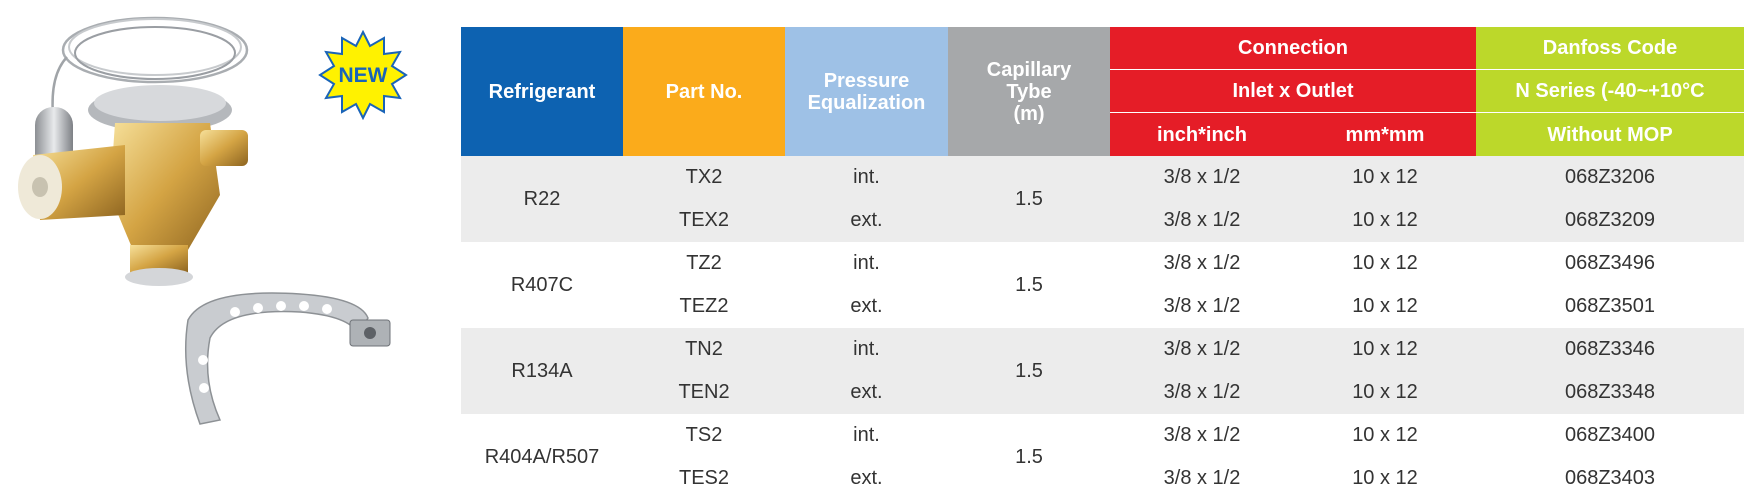 The width and height of the screenshot is (1749, 503). What do you see at coordinates (704, 478) in the screenshot?
I see `part-cell: TES2` at bounding box center [704, 478].